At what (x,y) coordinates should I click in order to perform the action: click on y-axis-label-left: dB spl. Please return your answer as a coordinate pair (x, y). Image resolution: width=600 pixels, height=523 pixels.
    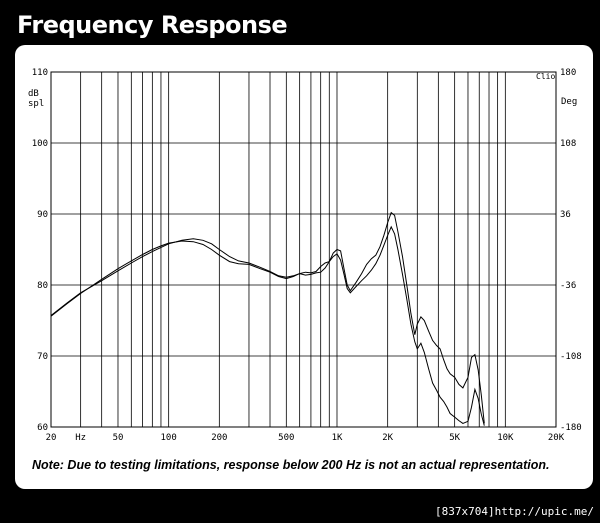
    Looking at the image, I should click on (36, 99).